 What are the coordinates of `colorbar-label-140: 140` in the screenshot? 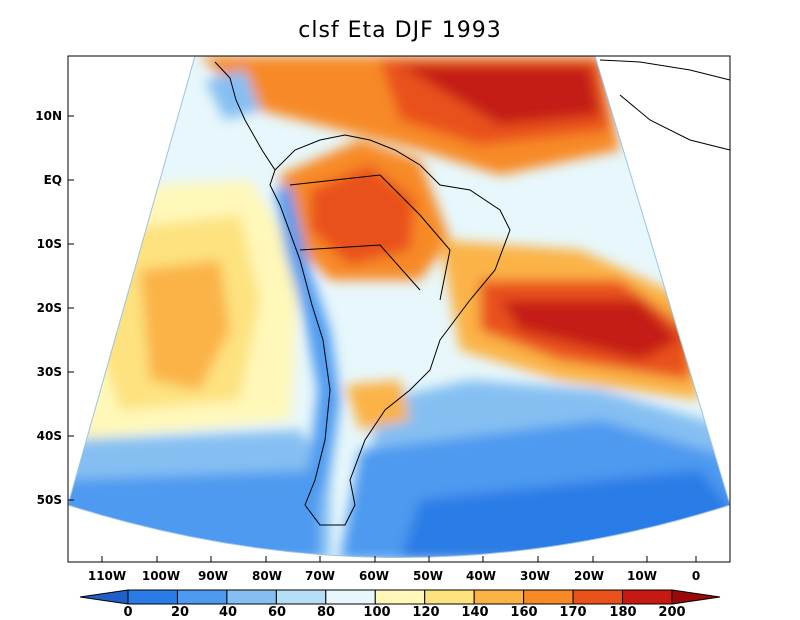 It's located at (475, 612).